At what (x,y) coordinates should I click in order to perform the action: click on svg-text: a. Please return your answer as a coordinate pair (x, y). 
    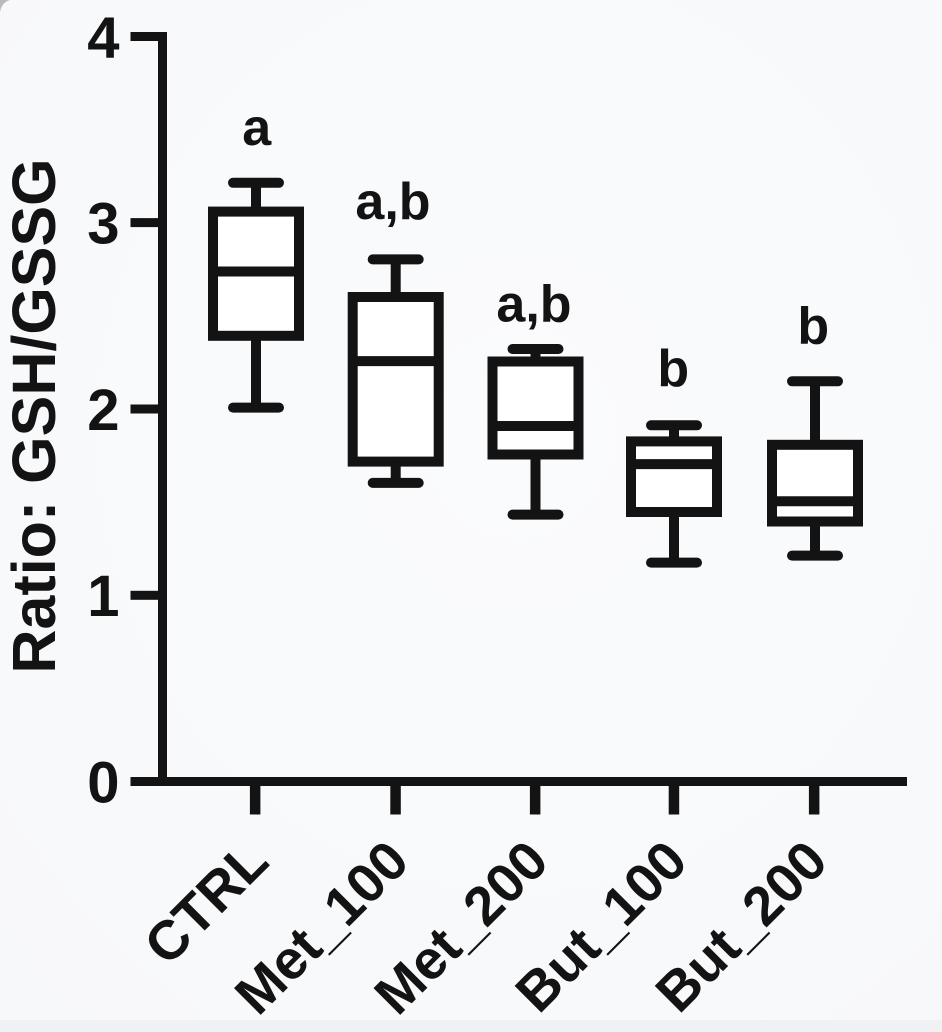
    Looking at the image, I should click on (257, 128).